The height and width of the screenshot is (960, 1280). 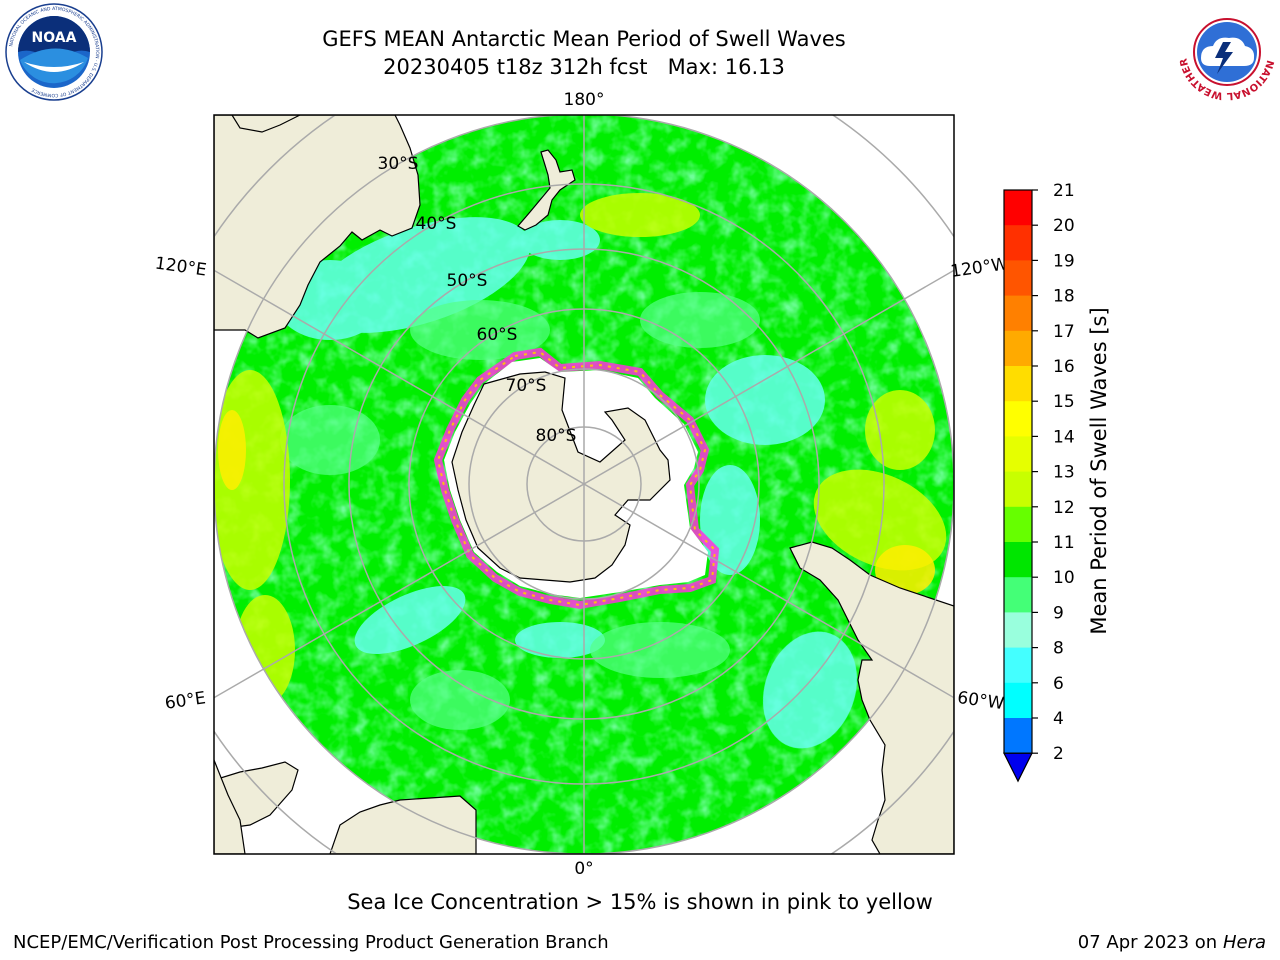 I want to click on noaa-logo-text: NOAA, so click(x=54, y=38).